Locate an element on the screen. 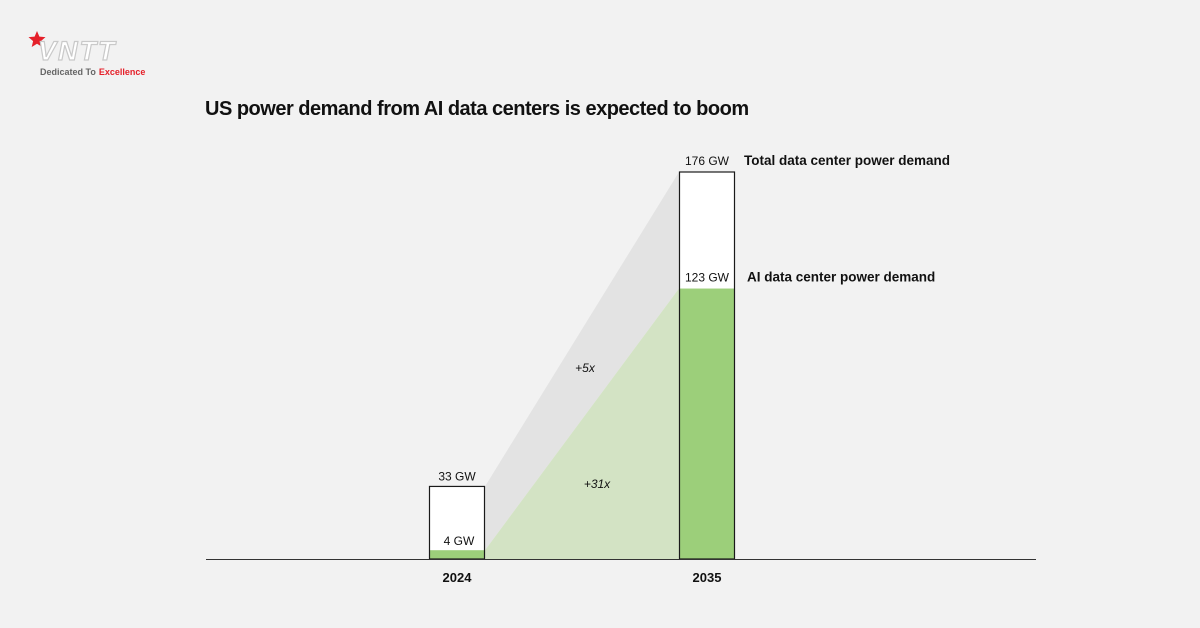 The image size is (1200, 628). annotation-total-growth: +5x is located at coordinates (585, 368).